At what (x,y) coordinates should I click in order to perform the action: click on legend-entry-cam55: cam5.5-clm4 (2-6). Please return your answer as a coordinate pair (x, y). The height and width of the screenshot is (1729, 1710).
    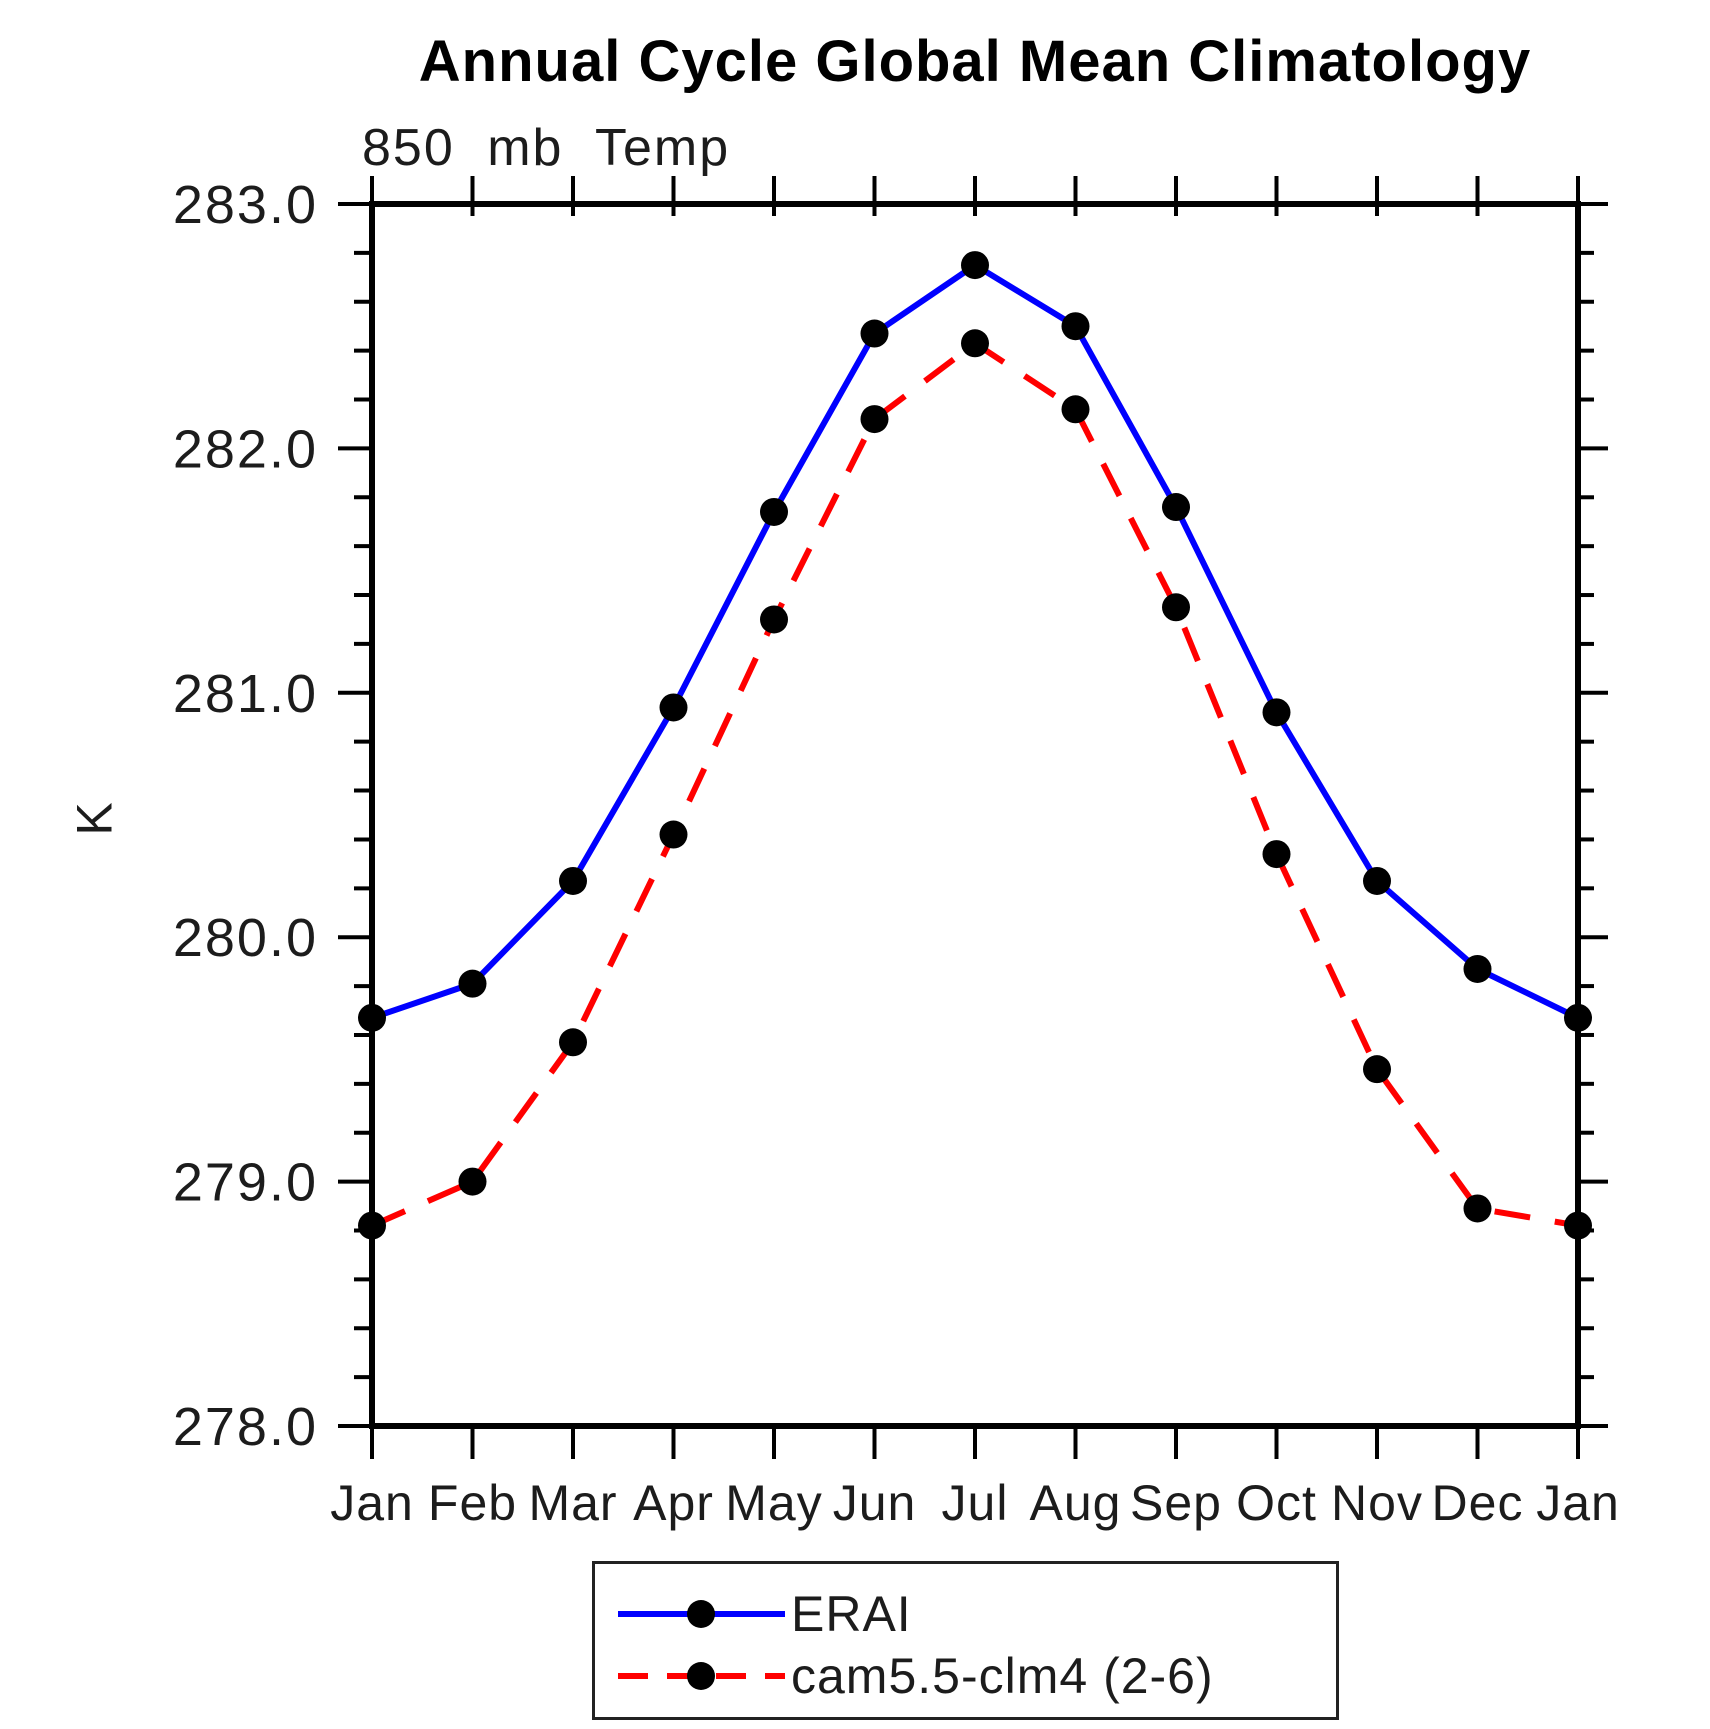
    Looking at the image, I should click on (965, 1676).